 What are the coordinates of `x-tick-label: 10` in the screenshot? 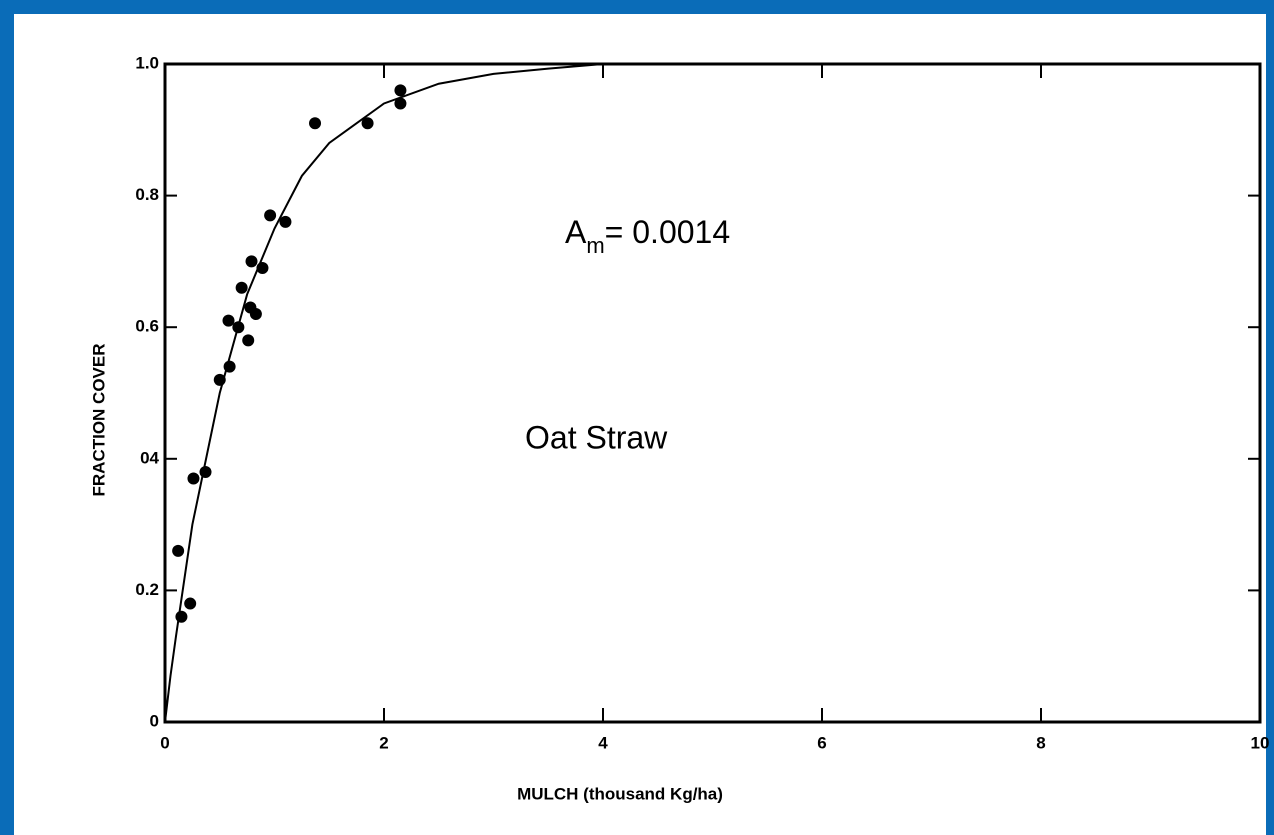 It's located at (1260, 742).